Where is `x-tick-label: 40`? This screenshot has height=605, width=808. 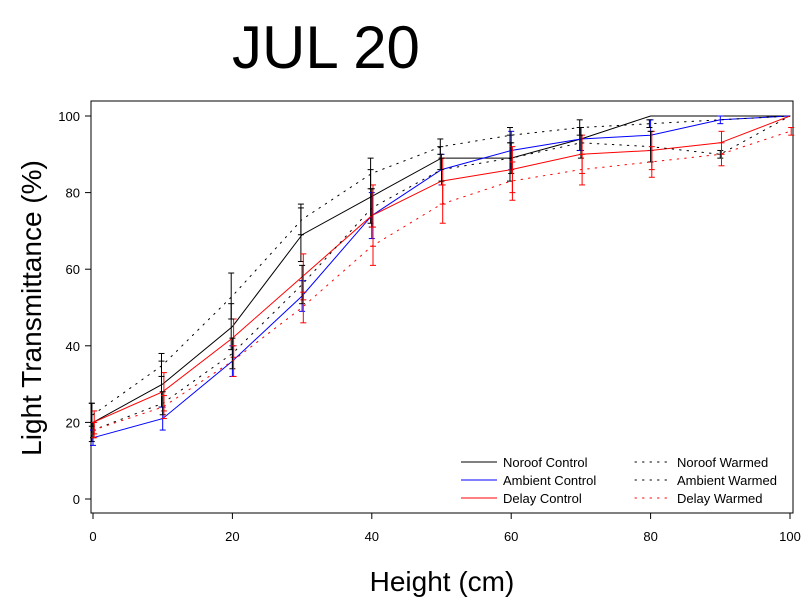
x-tick-label: 40 is located at coordinates (372, 536).